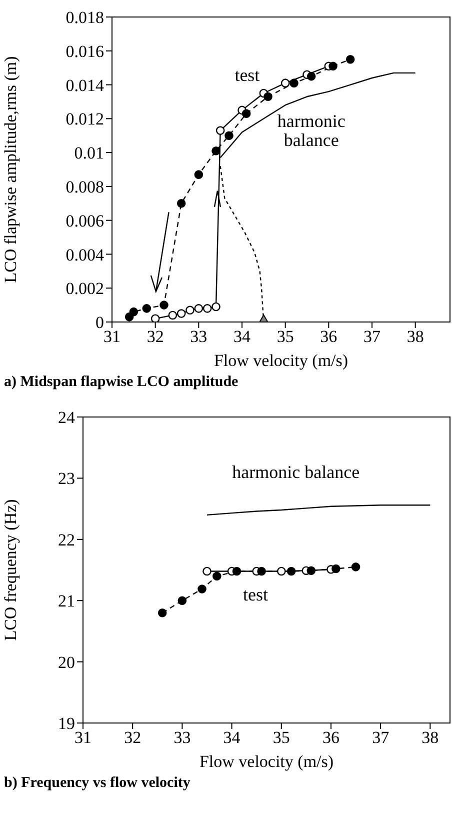  Describe the element at coordinates (66, 724) in the screenshot. I see `y-tick-label: 19` at that location.